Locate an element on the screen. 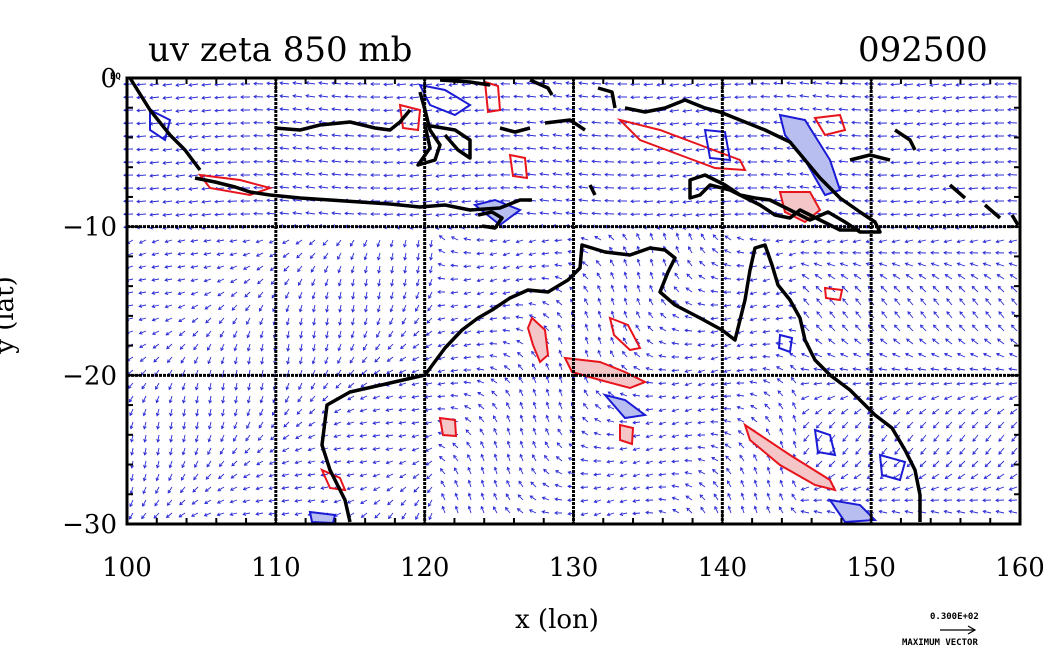 This screenshot has height=653, width=1058. positive-vorticity-contour is located at coordinates (448, 427).